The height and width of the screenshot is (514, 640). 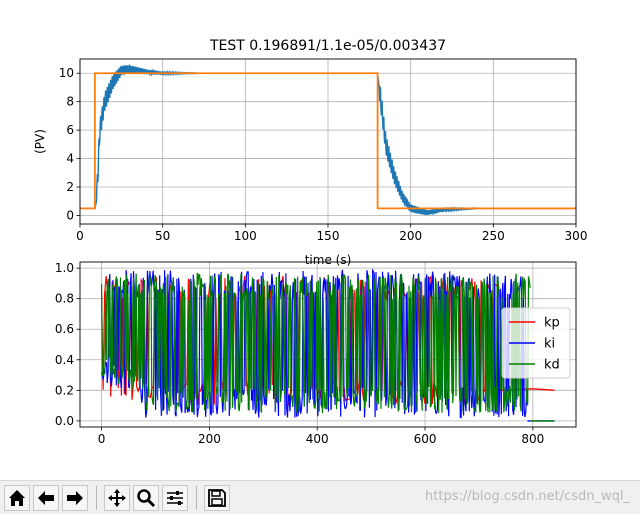 I want to click on back-button, so click(x=46, y=498).